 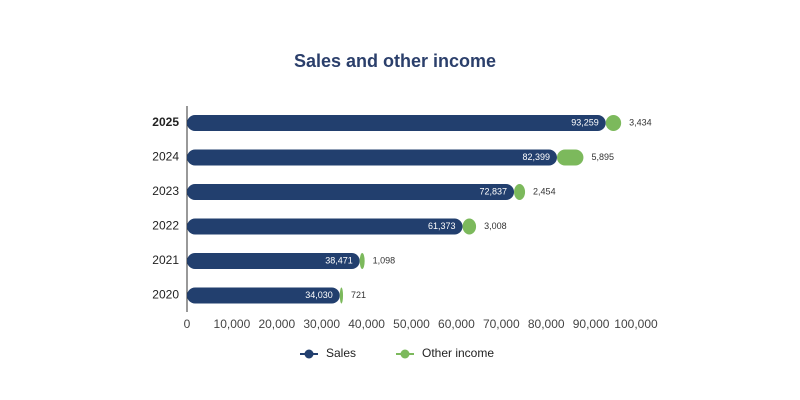 I want to click on x-tick-label: 70,000, so click(x=501, y=324).